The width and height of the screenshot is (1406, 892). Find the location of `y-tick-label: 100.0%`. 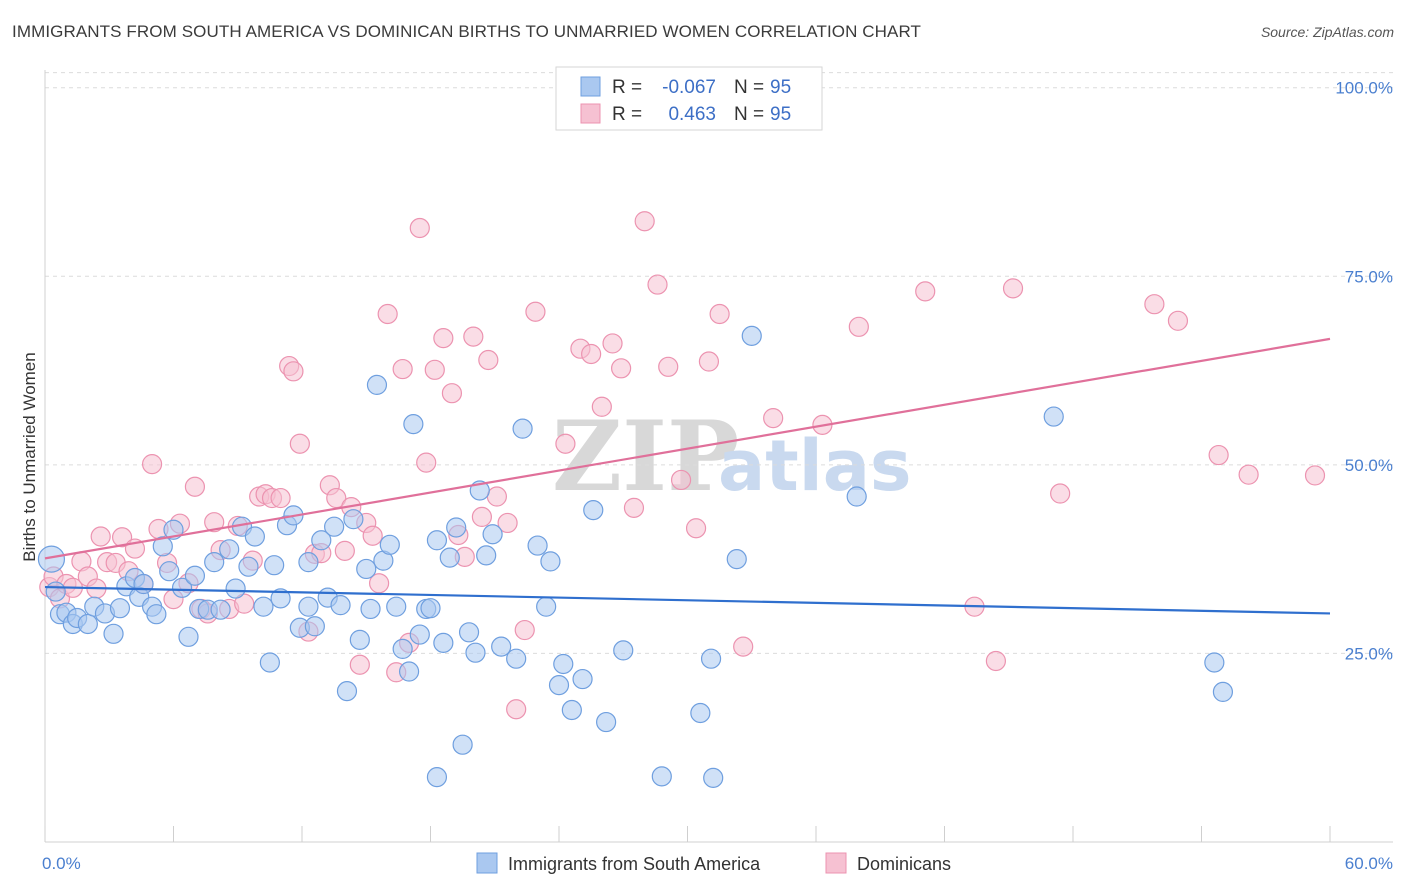

y-tick-label: 100.0% is located at coordinates (1364, 88).